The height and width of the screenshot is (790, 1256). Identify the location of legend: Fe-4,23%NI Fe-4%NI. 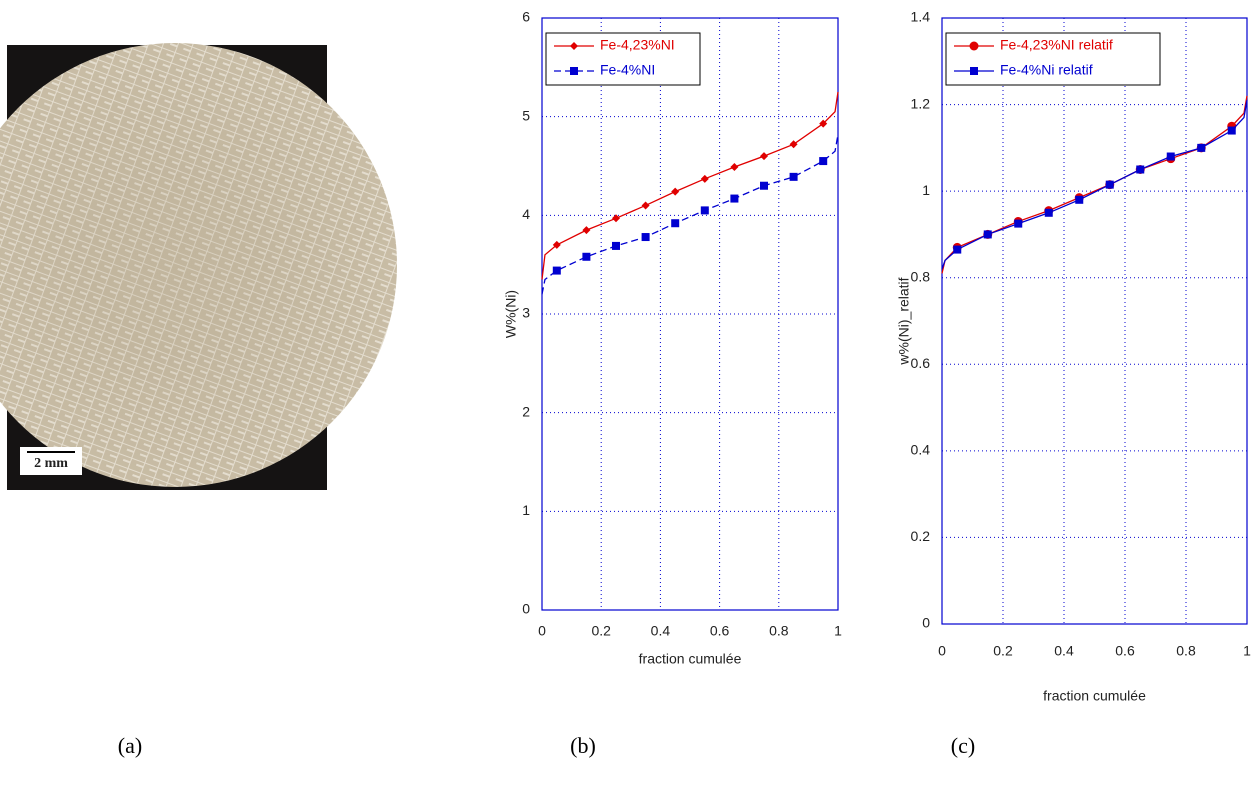
(623, 59).